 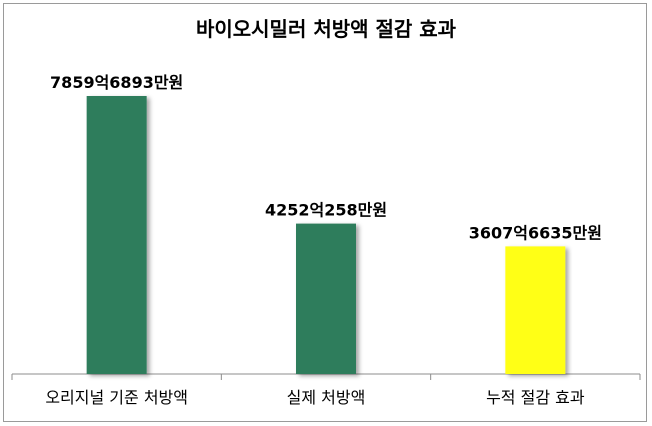 I want to click on data-label-1: 7859억6893만원, so click(x=116, y=82).